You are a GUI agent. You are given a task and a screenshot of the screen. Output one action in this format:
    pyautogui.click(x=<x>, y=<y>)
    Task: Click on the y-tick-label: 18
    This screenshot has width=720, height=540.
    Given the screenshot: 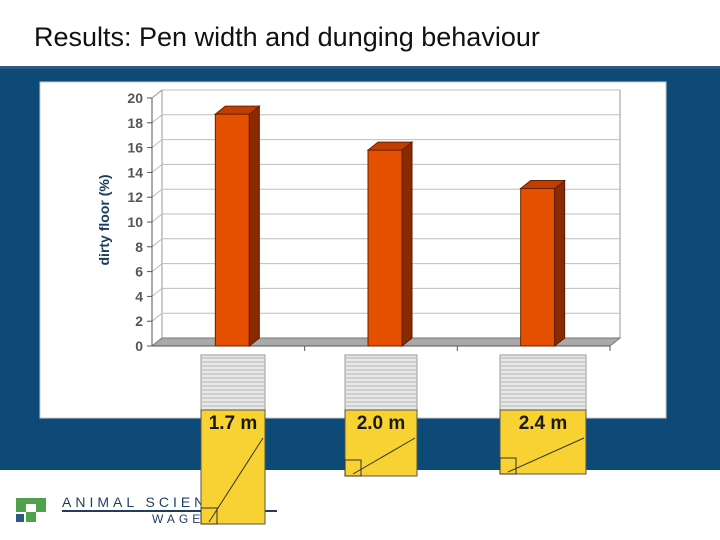 What is the action you would take?
    pyautogui.click(x=135, y=123)
    